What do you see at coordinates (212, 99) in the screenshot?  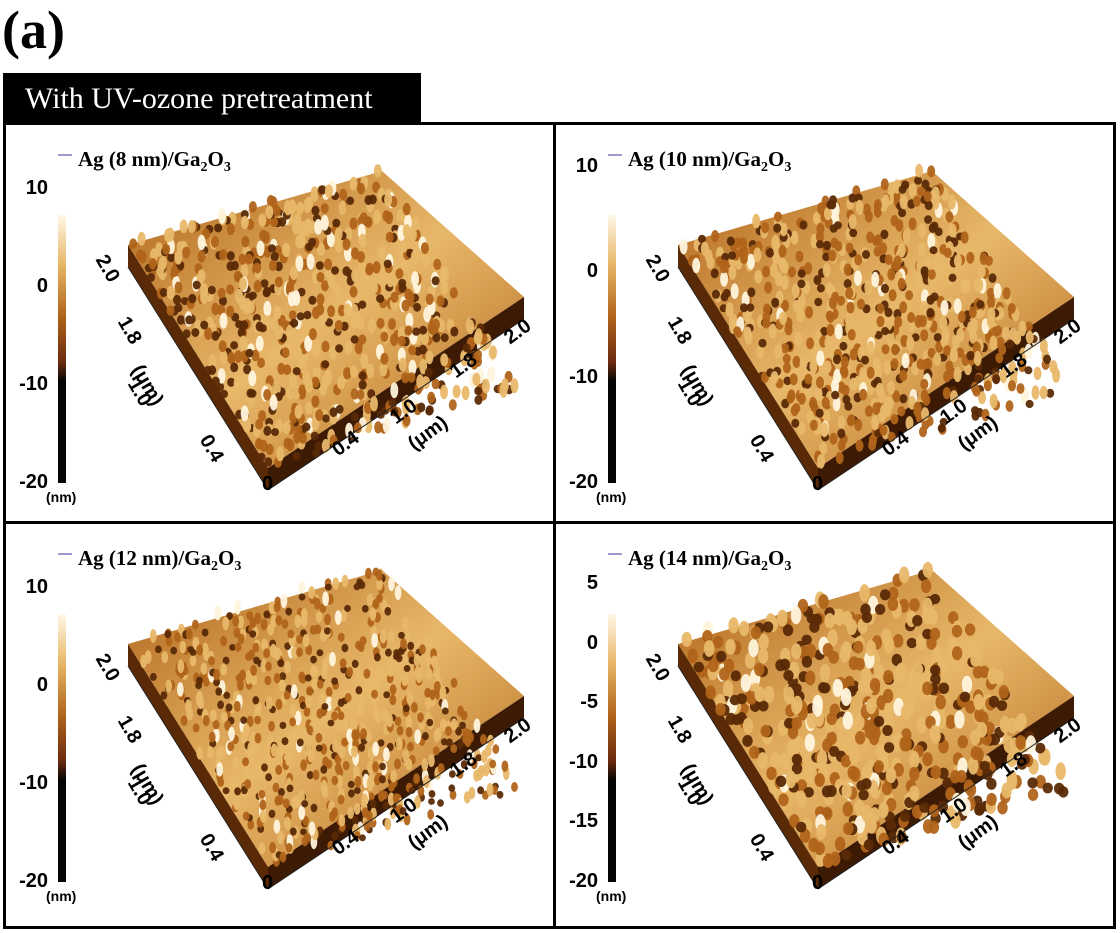 I see `condition-banner: With UV-ozone pretreatment` at bounding box center [212, 99].